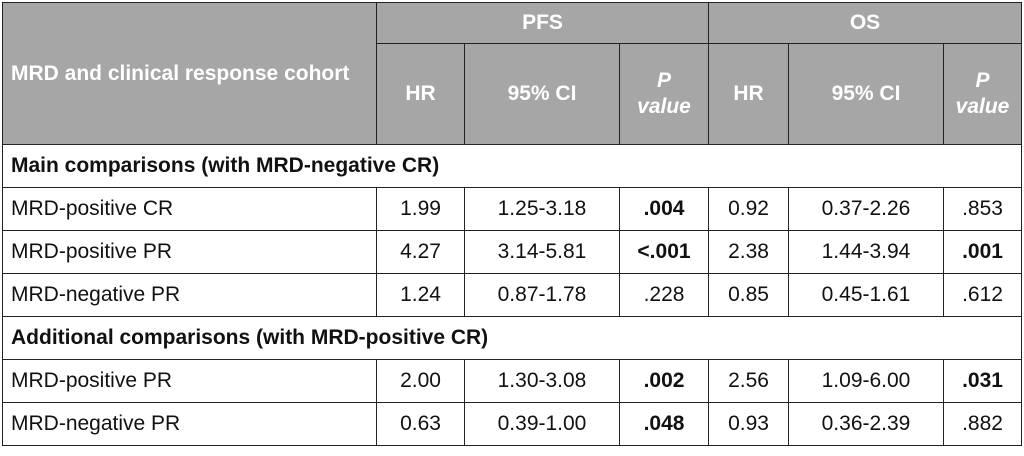  I want to click on os-ci-cell: 1.44-3.94, so click(866, 252).